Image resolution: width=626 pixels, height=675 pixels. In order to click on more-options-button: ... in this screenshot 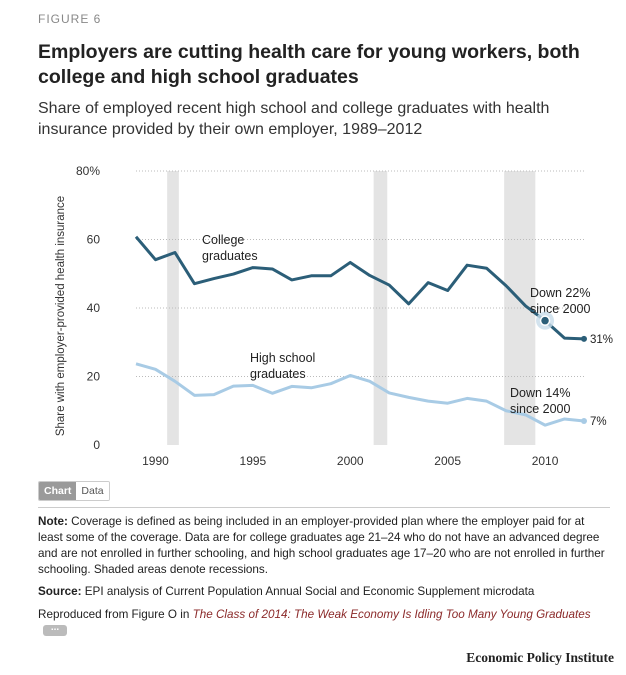, I will do `click(55, 630)`.